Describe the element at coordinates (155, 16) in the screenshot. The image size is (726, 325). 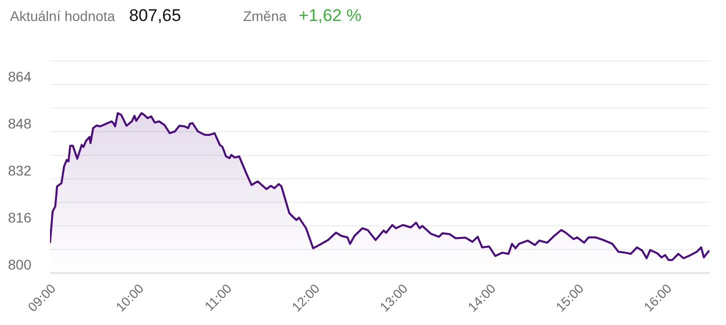
I see `text: 807,65` at that location.